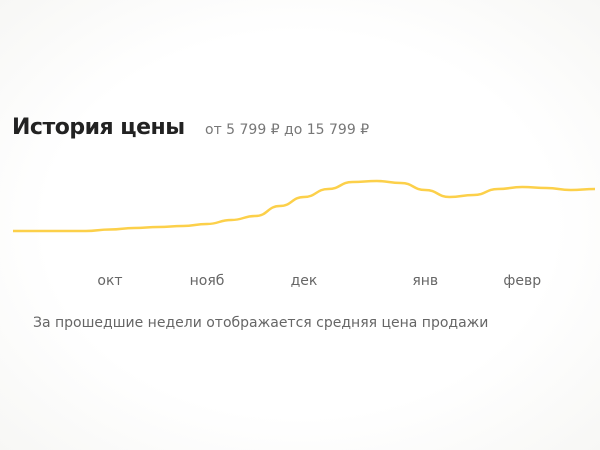  What do you see at coordinates (304, 281) in the screenshot?
I see `x-tick-label: дек` at bounding box center [304, 281].